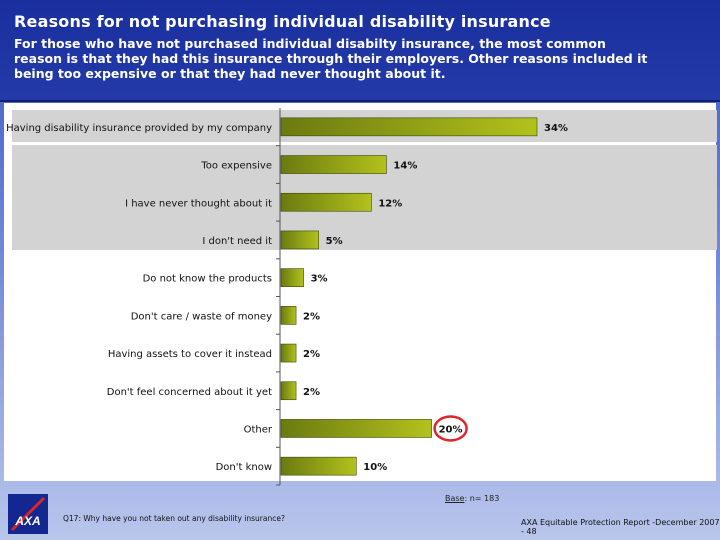  What do you see at coordinates (258, 429) in the screenshot?
I see `category-label: Other` at bounding box center [258, 429].